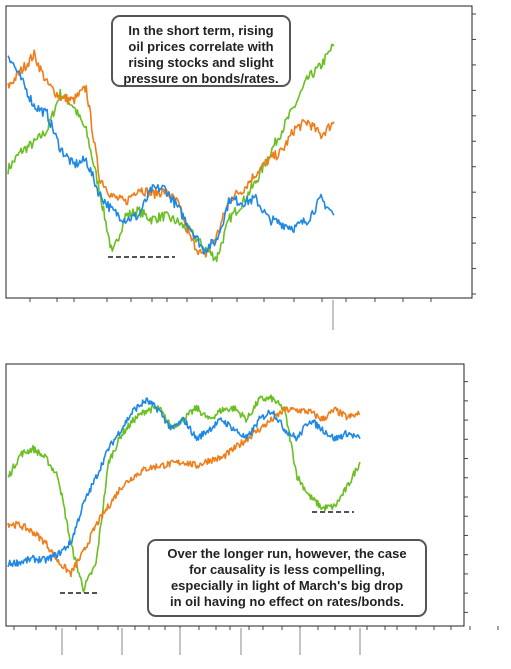 The image size is (511, 669). I want to click on callout-line: in oil having no effect on rates/bonds., so click(287, 601).